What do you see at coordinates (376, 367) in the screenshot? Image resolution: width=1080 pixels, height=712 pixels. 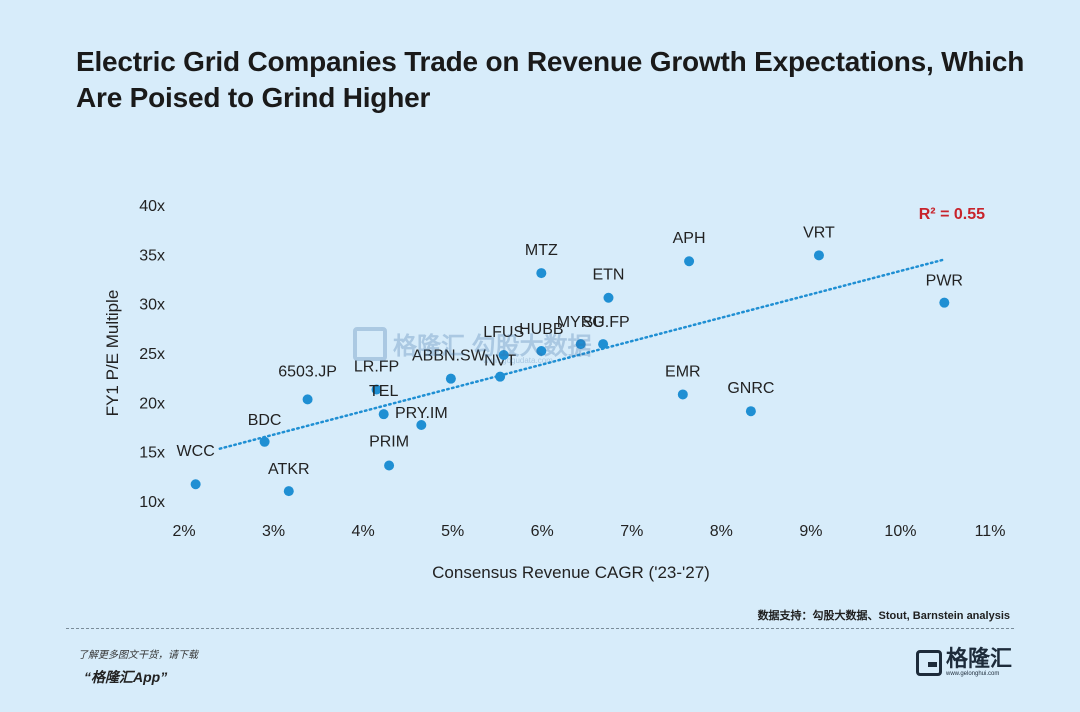 I see `data-label: LR.FP` at bounding box center [376, 367].